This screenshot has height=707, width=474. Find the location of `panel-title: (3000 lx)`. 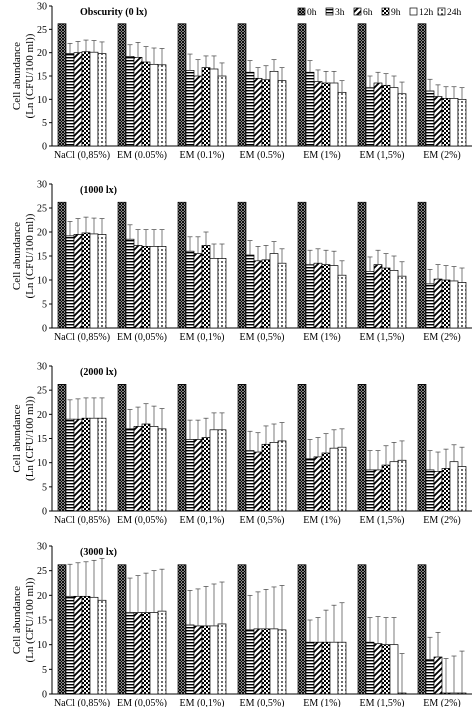

panel-title: (3000 lx) is located at coordinates (98, 552).